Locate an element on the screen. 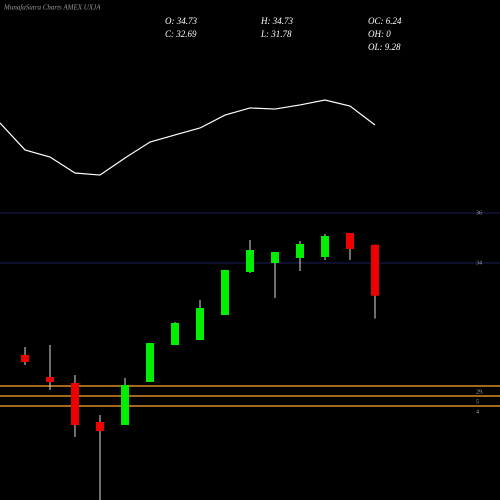 The height and width of the screenshot is (500, 500). ma-line is located at coordinates (188, 137).